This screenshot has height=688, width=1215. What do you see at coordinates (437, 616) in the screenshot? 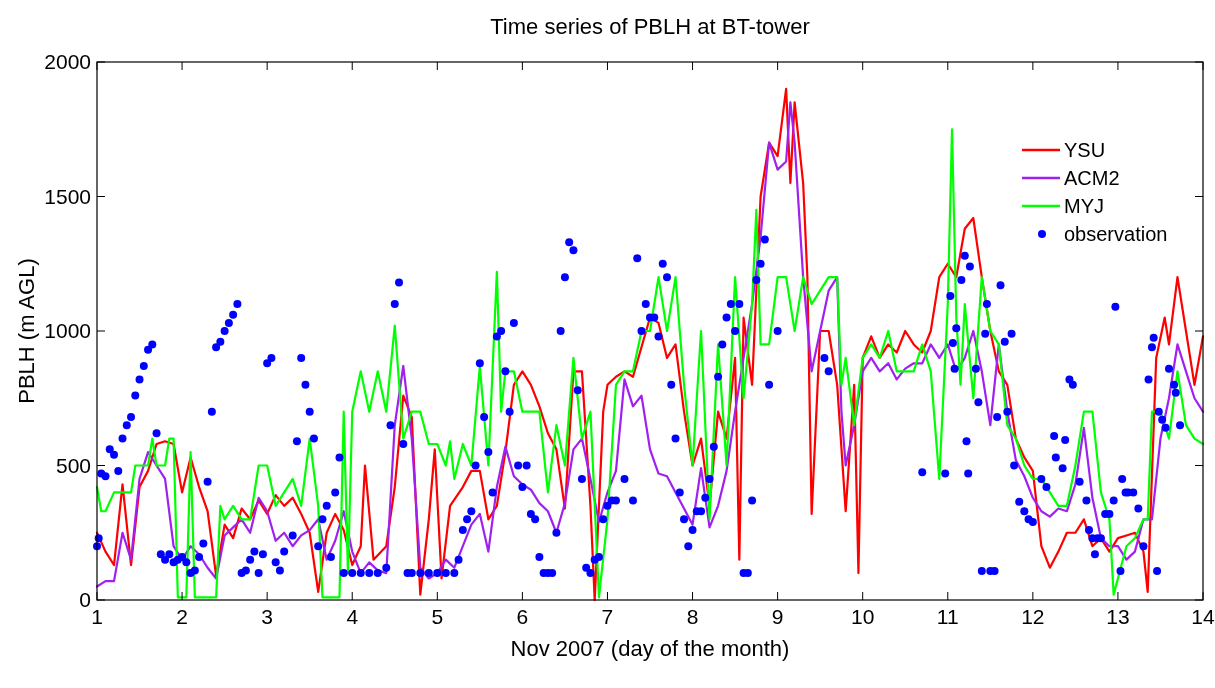
I see `x-tick-label: 5` at bounding box center [437, 616].